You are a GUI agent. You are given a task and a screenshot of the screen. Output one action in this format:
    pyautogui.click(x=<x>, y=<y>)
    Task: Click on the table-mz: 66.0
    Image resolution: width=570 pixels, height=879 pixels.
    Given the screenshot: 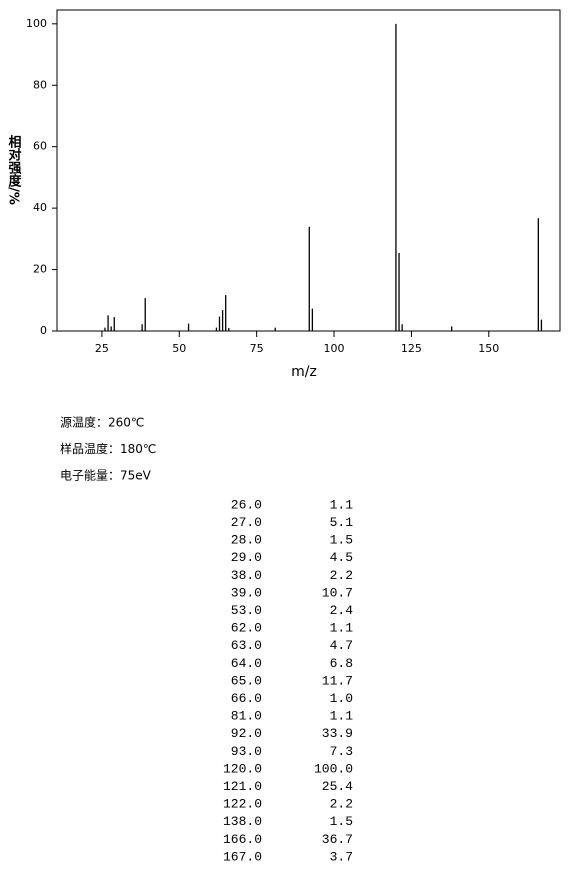 What is the action you would take?
    pyautogui.click(x=246, y=698)
    